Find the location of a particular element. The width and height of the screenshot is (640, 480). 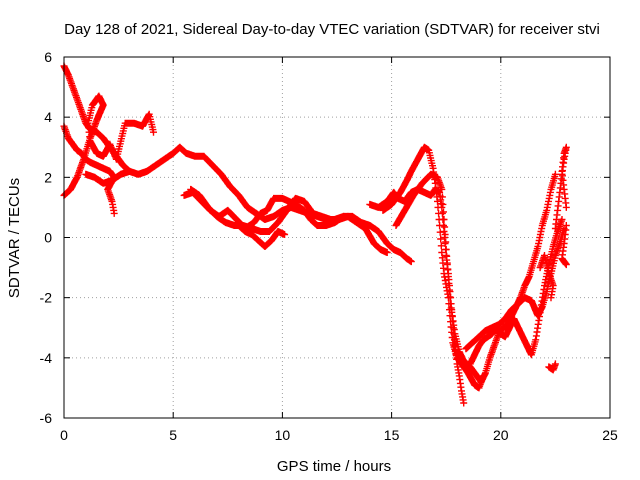

series-track-i is located at coordinates (433, 267).